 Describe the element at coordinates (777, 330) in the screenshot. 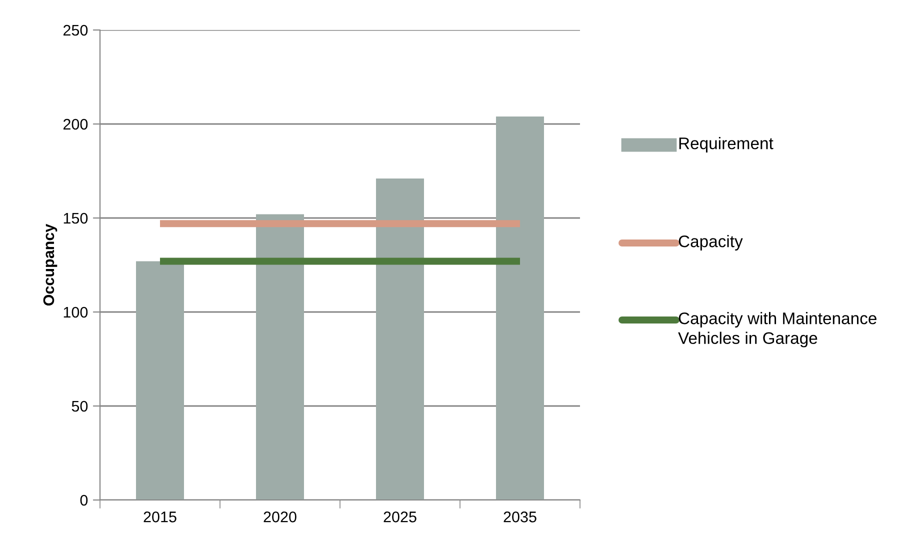

I see `legend-label: Capacity with Maintenance Vehicles in Garage` at that location.